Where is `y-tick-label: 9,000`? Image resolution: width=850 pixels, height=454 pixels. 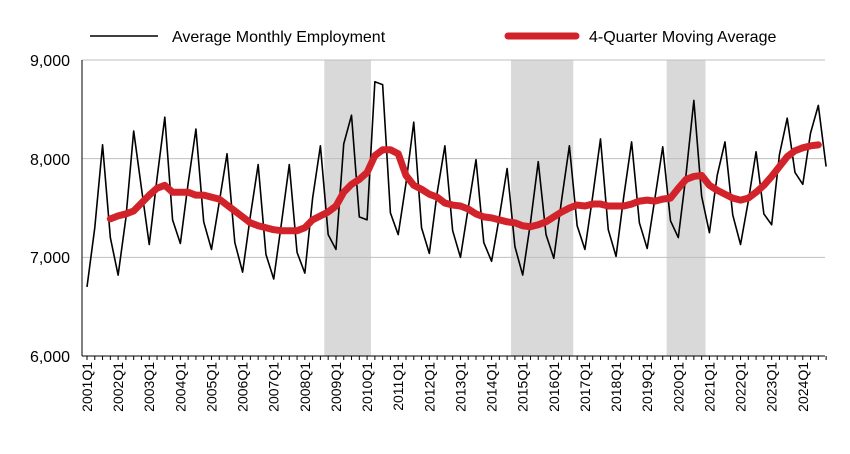 y-tick-label: 9,000 is located at coordinates (50, 61).